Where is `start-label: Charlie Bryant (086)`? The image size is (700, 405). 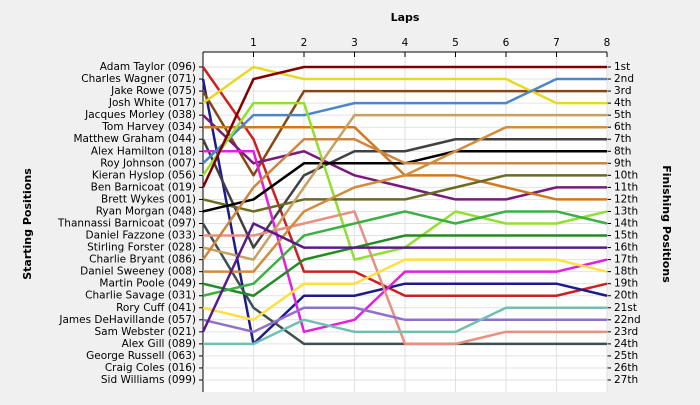
start-label: Charlie Bryant (086) is located at coordinates (142, 260).